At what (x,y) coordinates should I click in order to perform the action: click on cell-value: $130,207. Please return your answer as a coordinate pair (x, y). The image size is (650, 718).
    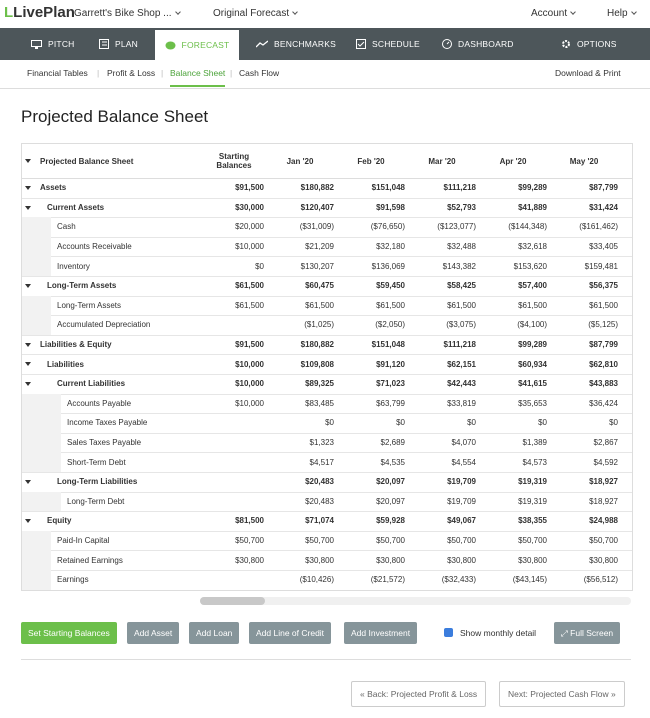
    Looking at the image, I should click on (317, 266).